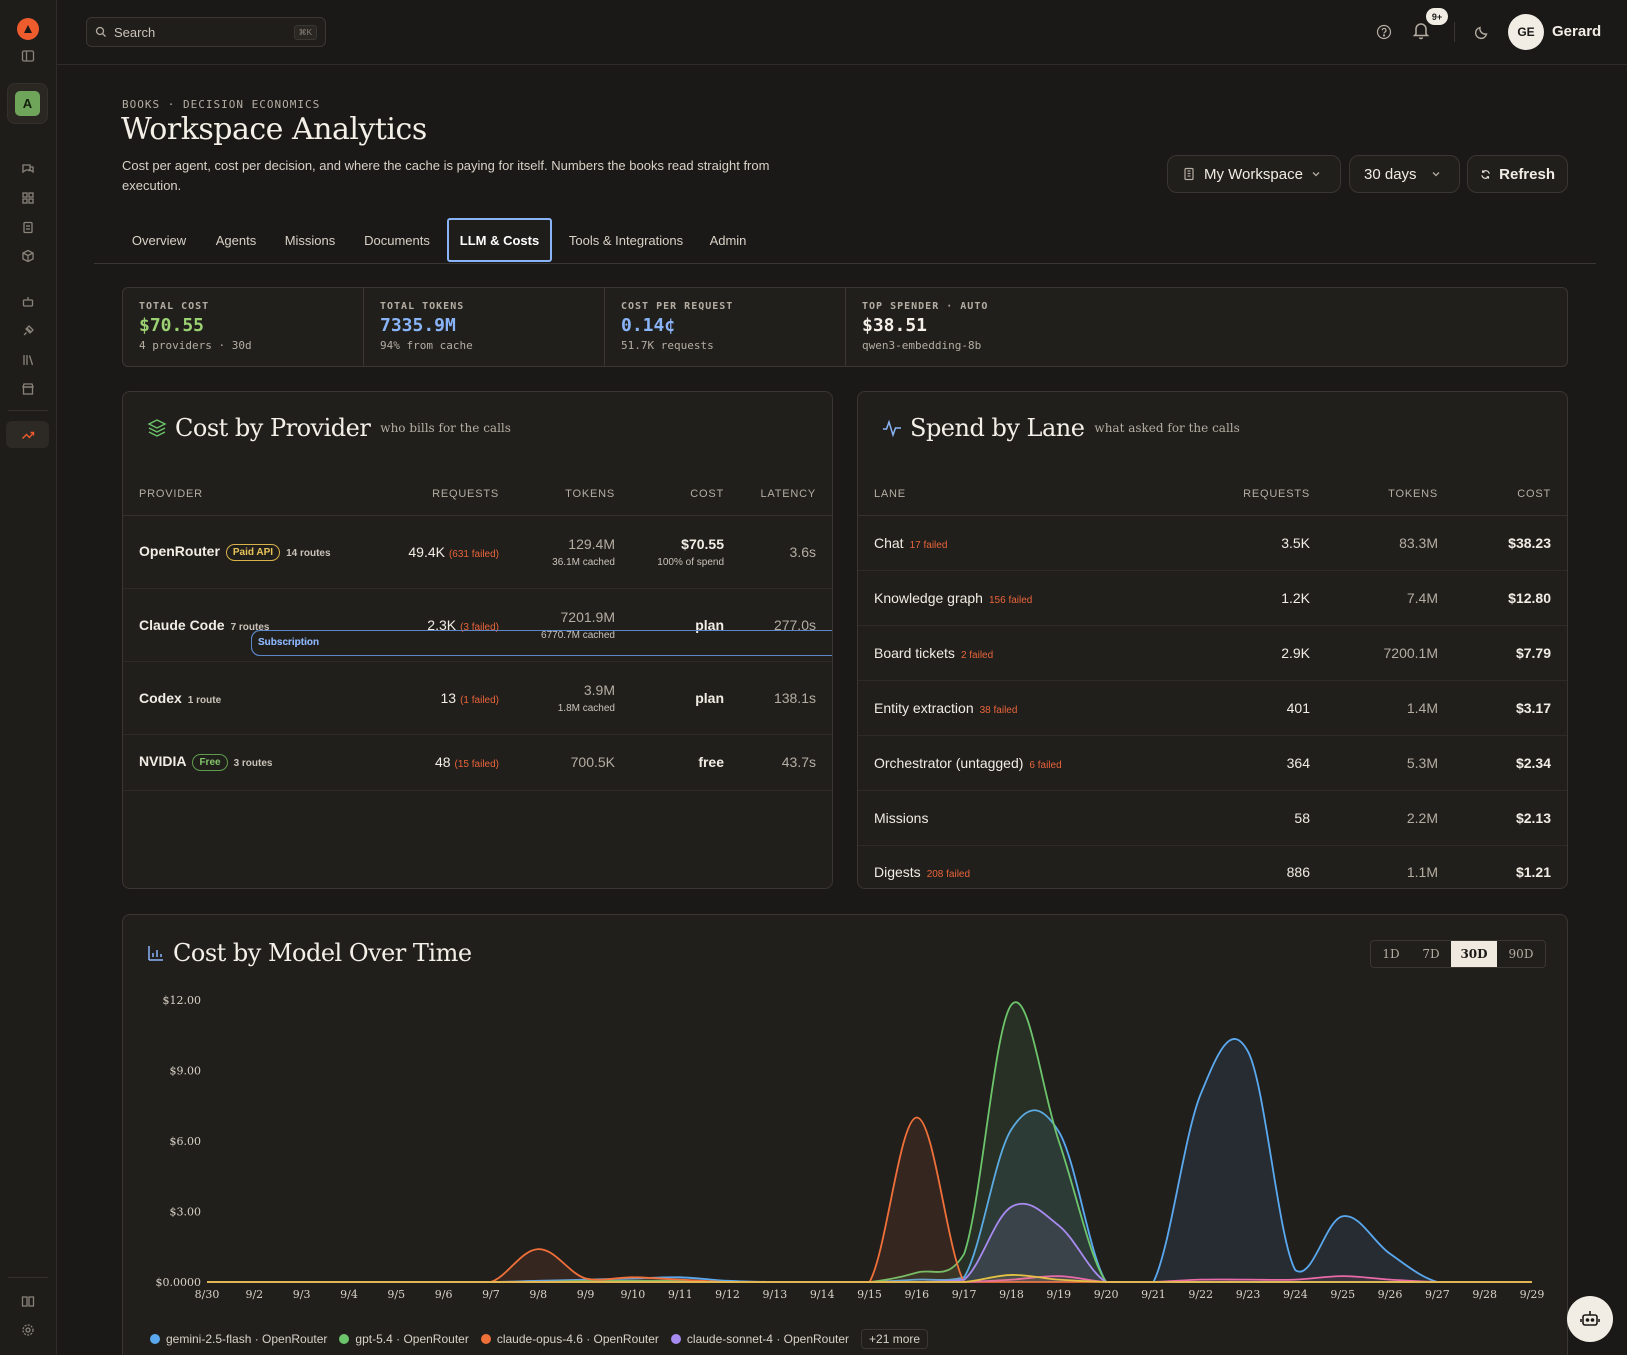  Describe the element at coordinates (759, 1339) in the screenshot. I see `legend-item: claude-sonnet-4 · OpenRouter` at that location.